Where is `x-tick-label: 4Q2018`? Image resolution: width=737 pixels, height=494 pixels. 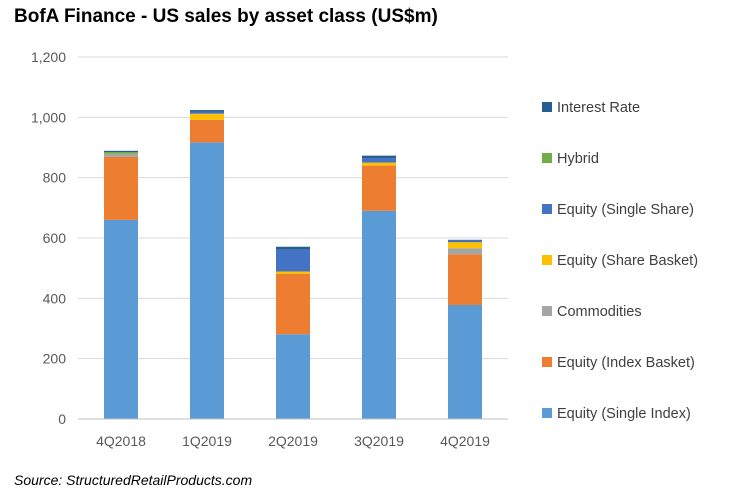 x-tick-label: 4Q2018 is located at coordinates (121, 441).